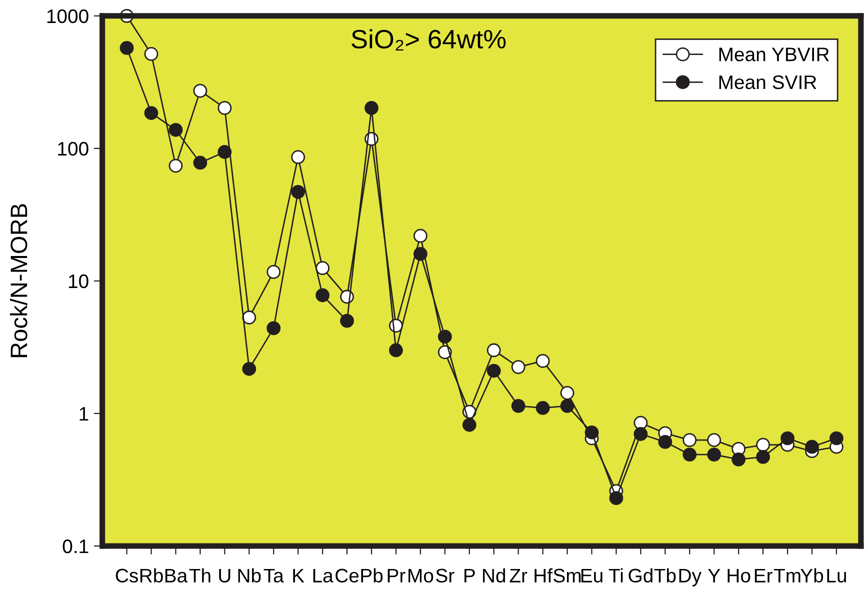  What do you see at coordinates (519, 575) in the screenshot?
I see `x-tick-label: Zr` at bounding box center [519, 575].